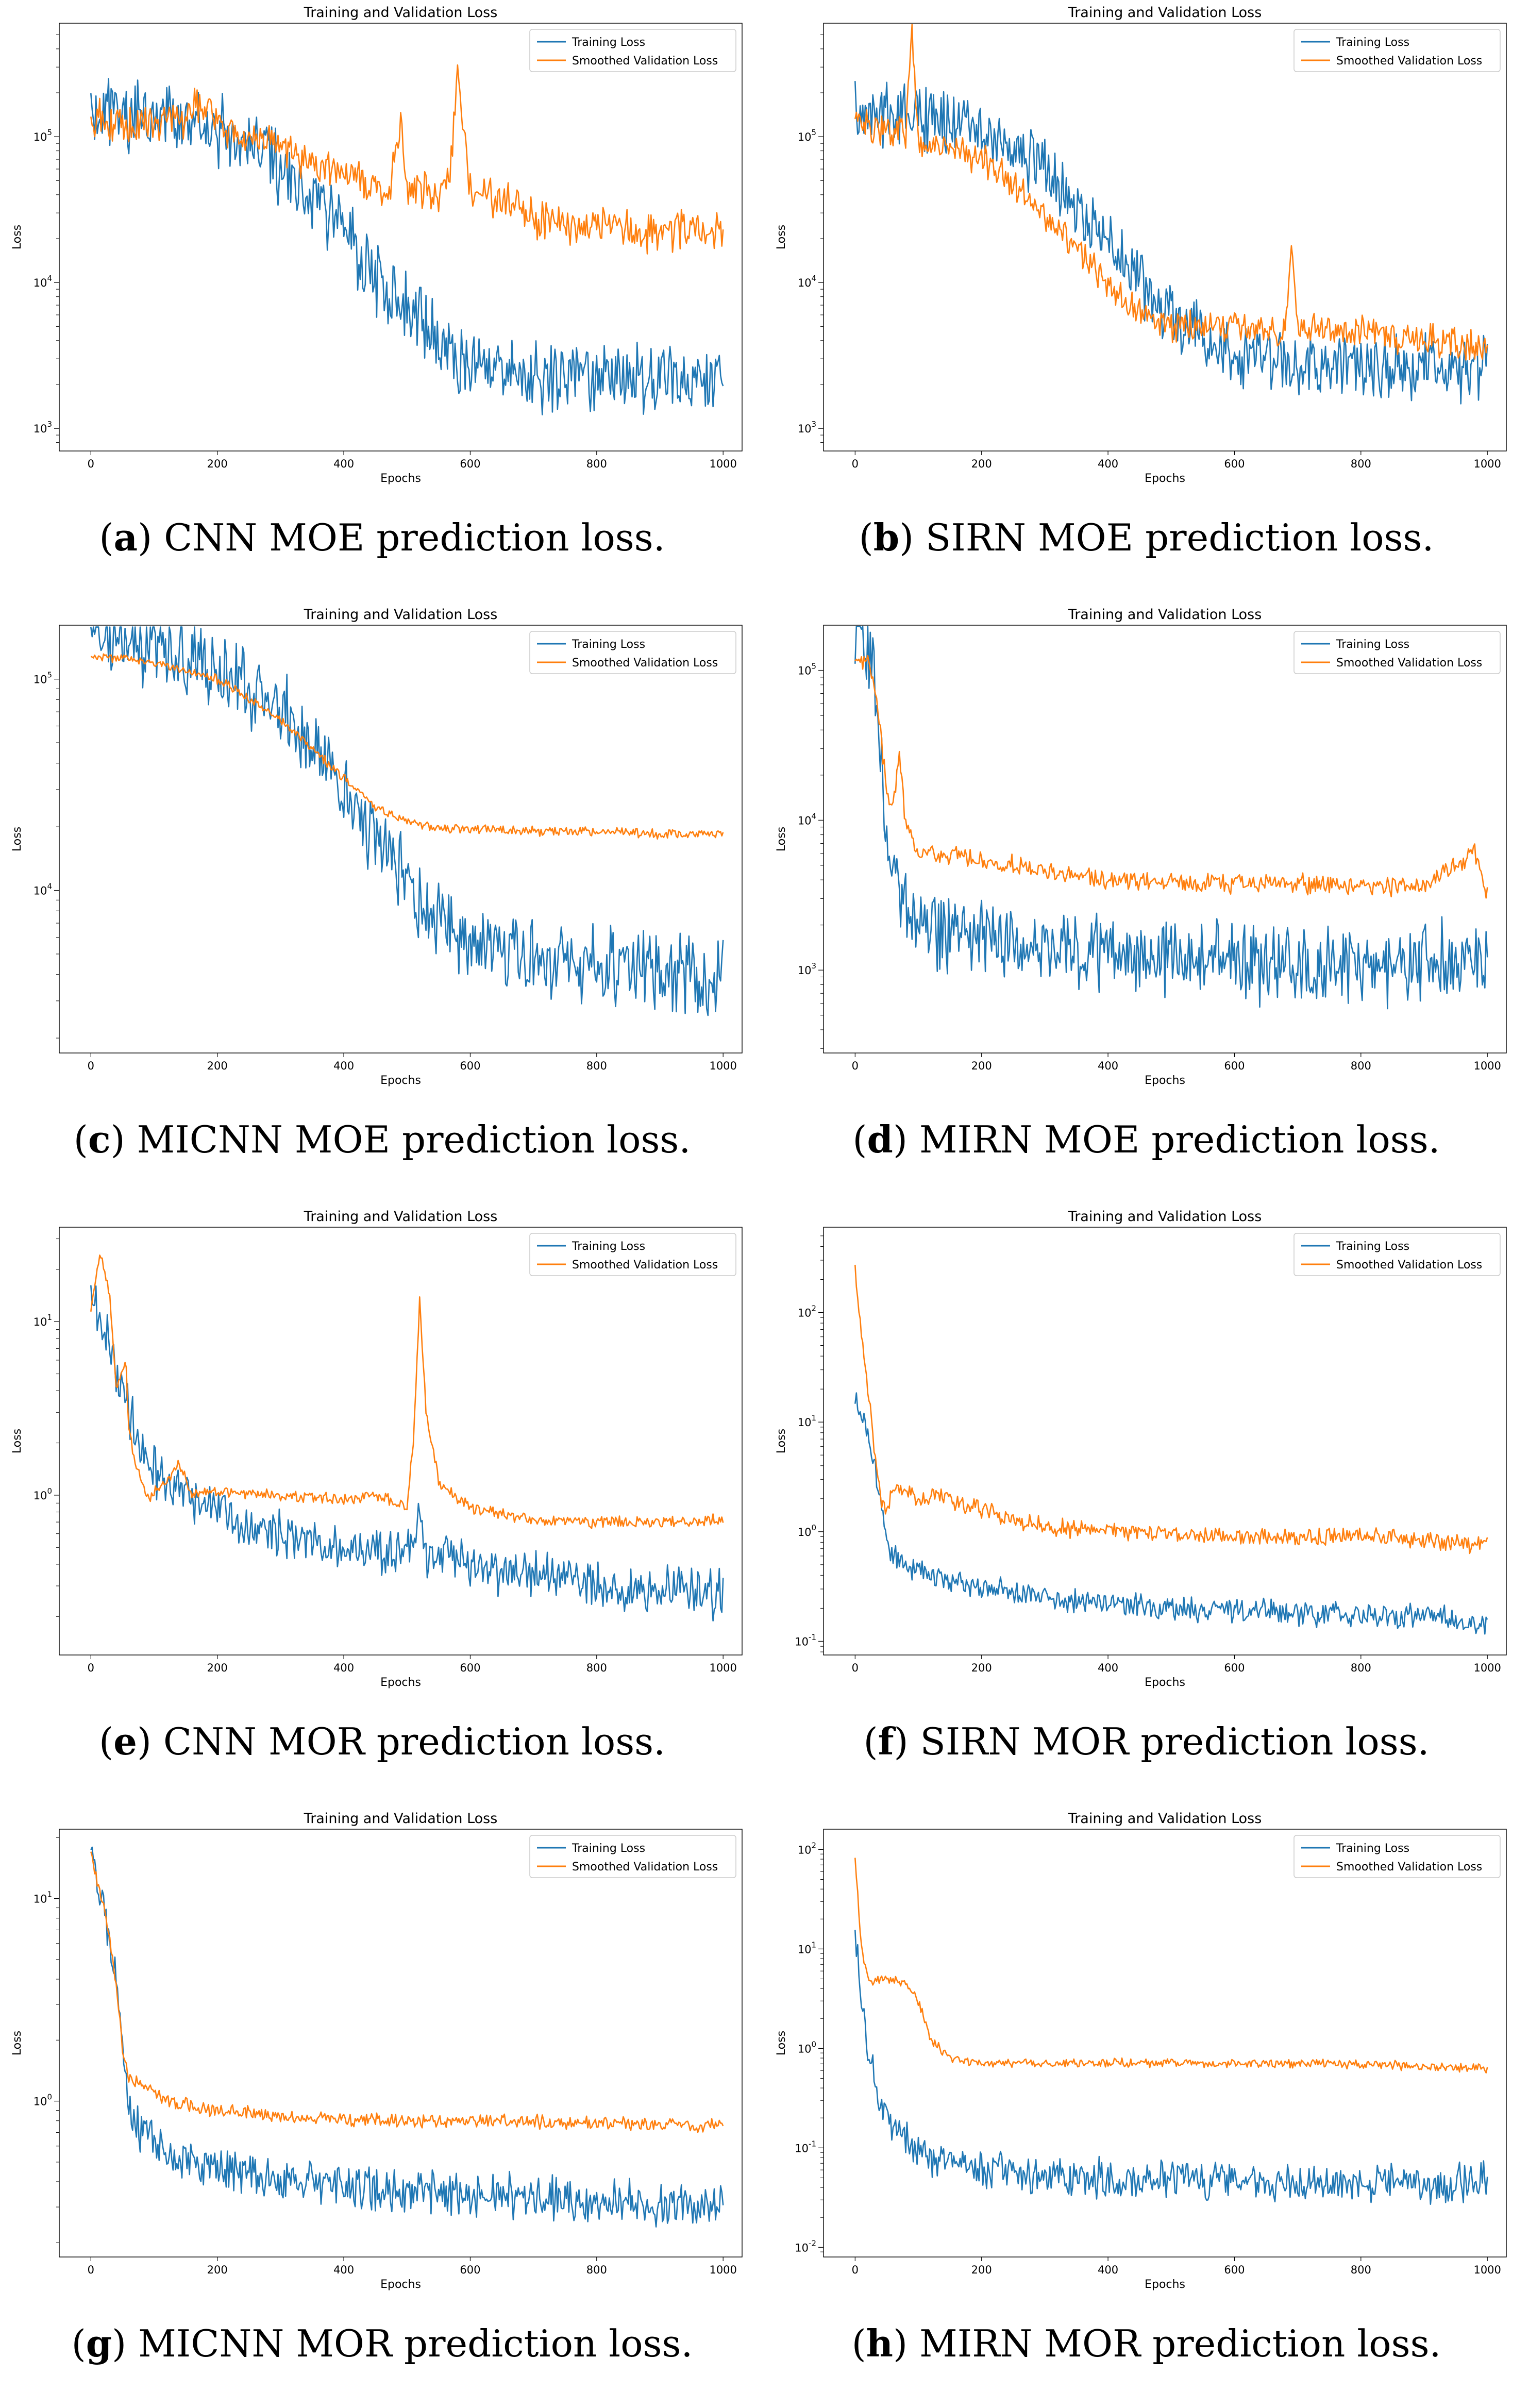 This screenshot has width=1529, height=2408. Describe the element at coordinates (415, 2343) in the screenshot. I see `caption-text: MICNN MOR prediction loss.` at that location.